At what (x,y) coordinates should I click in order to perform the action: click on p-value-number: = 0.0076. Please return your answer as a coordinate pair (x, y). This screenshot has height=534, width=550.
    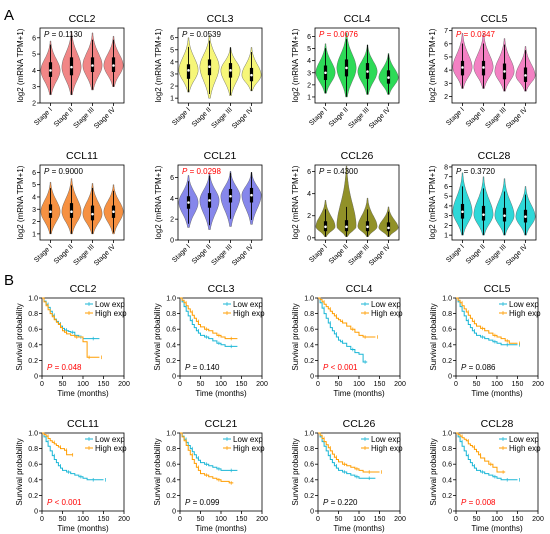
    Looking at the image, I should click on (341, 34).